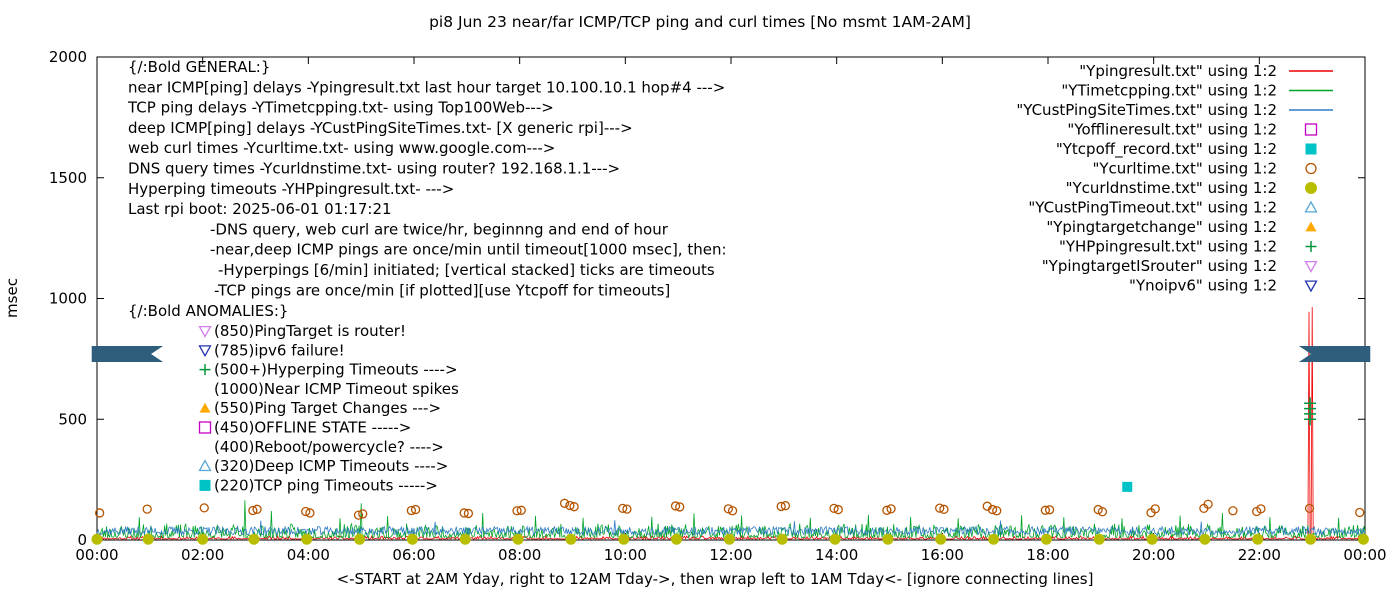 Image resolution: width=1400 pixels, height=600 pixels. Describe the element at coordinates (1159, 266) in the screenshot. I see `legend-label: "YpingtargetISrouter" using 1:2` at that location.